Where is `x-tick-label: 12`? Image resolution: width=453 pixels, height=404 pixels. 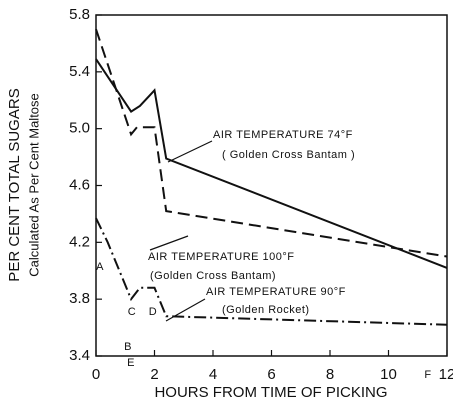
x-tick-label: 12 is located at coordinates (446, 374).